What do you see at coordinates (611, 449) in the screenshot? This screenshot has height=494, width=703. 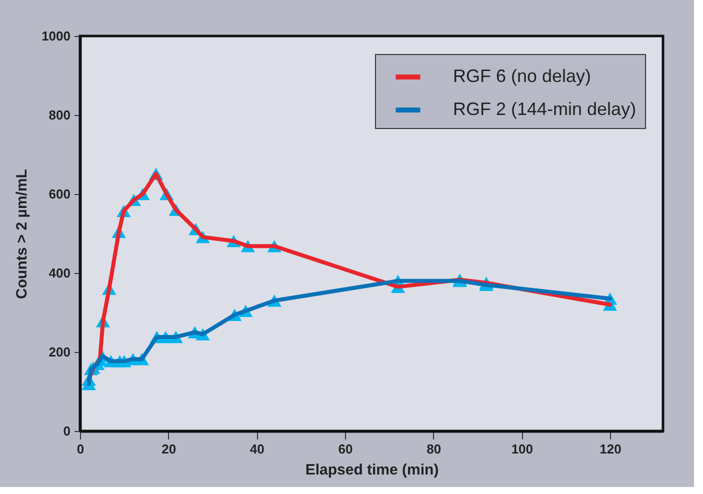 I see `x-tick-label: 120` at bounding box center [611, 449].